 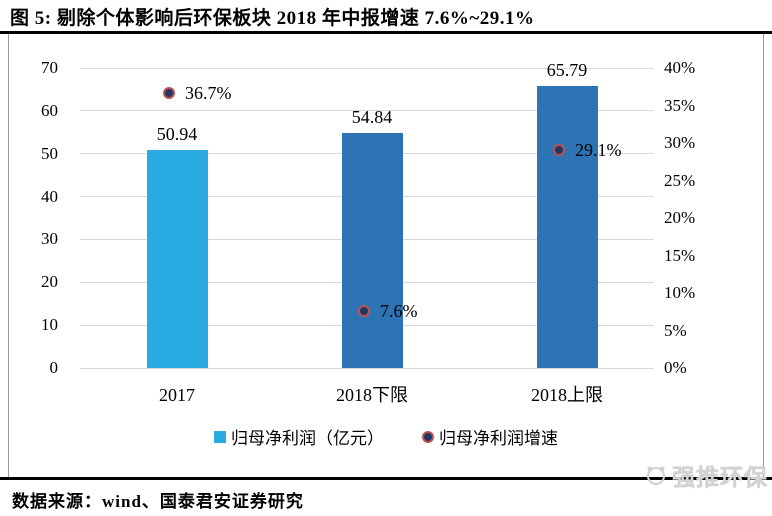 I want to click on legend-label: 归母净利润增速, so click(x=498, y=438).